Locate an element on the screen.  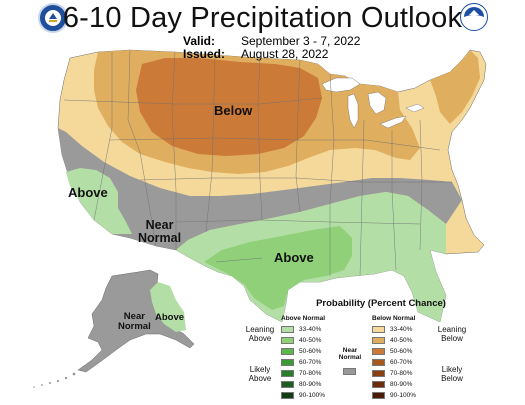
legend-below-label: 80-90% is located at coordinates (401, 384).